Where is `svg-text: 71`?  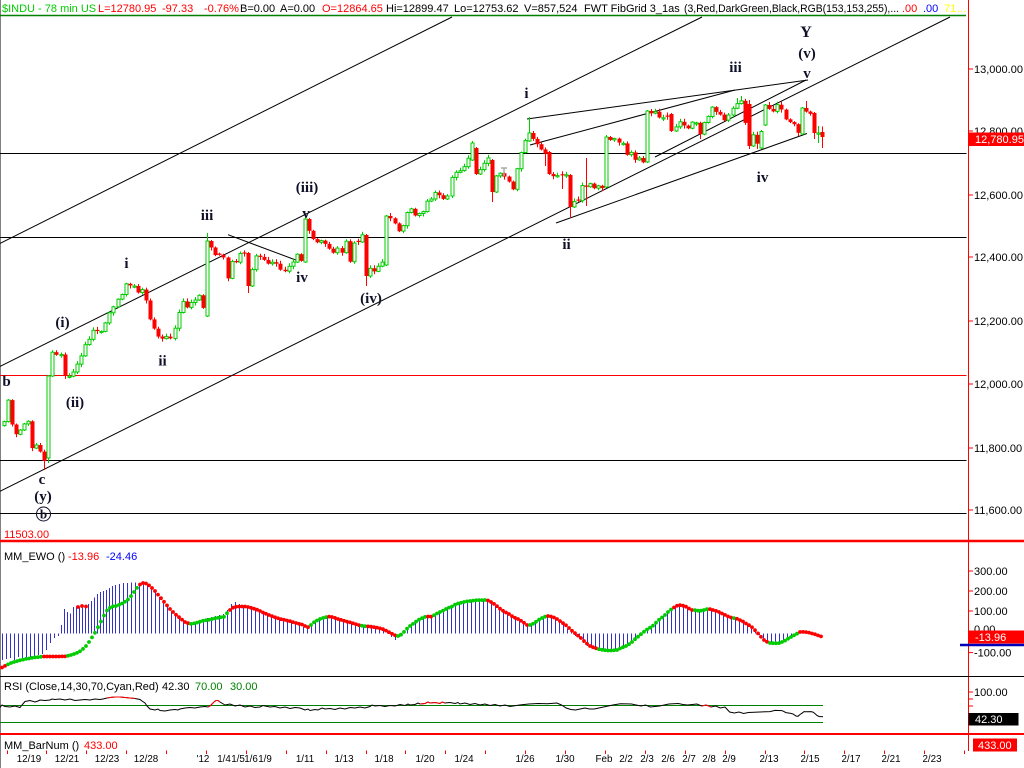
svg-text: 71 is located at coordinates (950, 9).